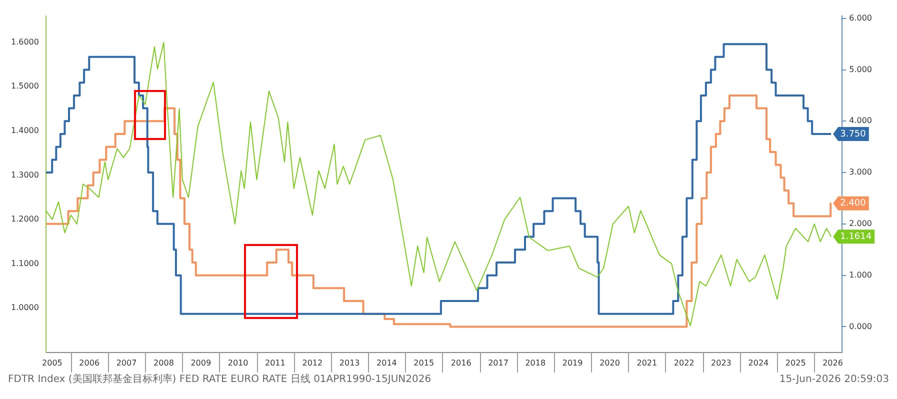  I want to click on x-tick-label: 2026, so click(832, 363).